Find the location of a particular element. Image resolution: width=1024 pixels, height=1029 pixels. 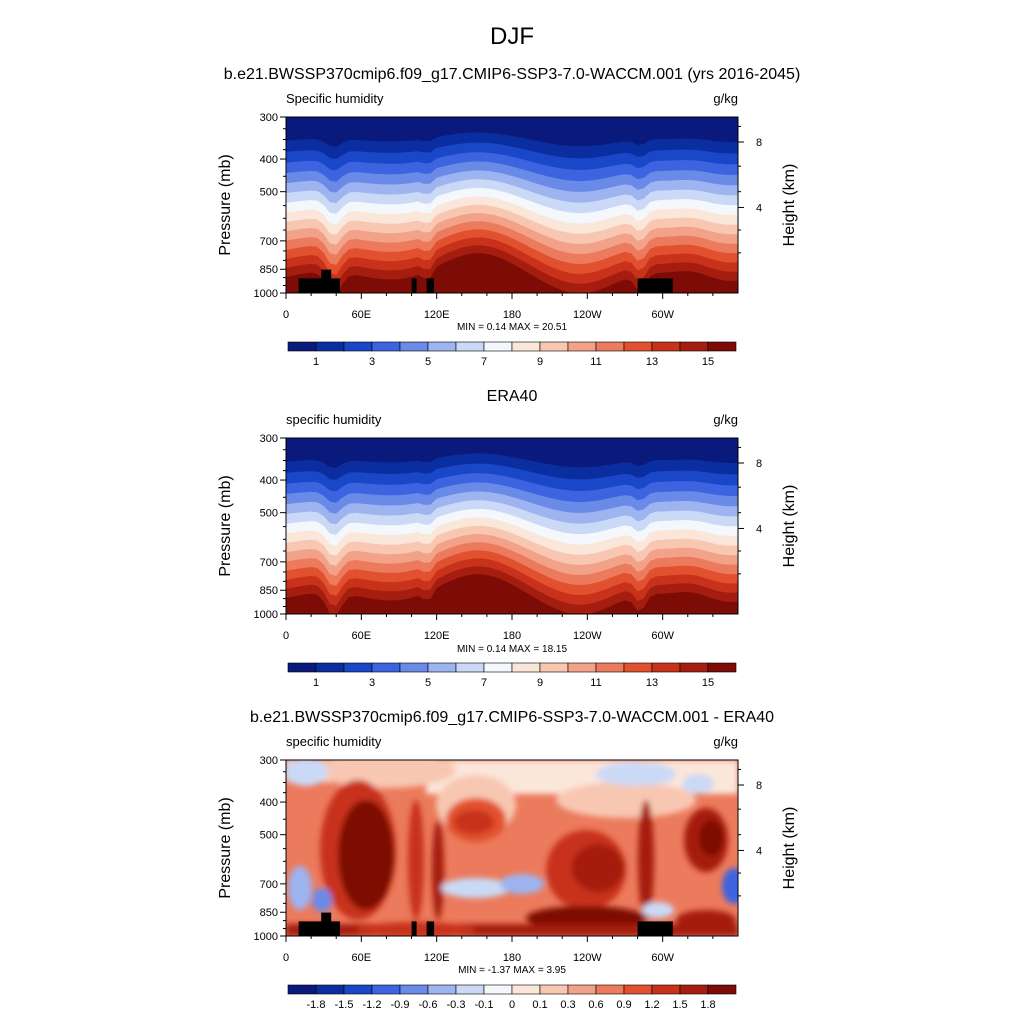

panel-3-variable-label: specific humidity is located at coordinates (334, 741).